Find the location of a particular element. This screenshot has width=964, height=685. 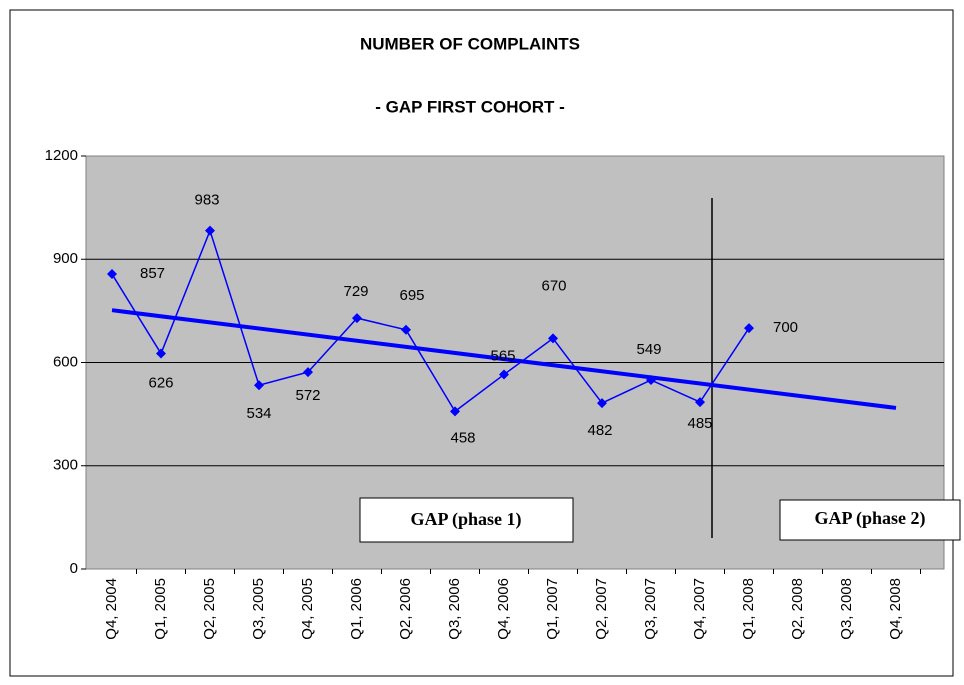

x-tick-label: Q2, 2006 is located at coordinates (405, 609).